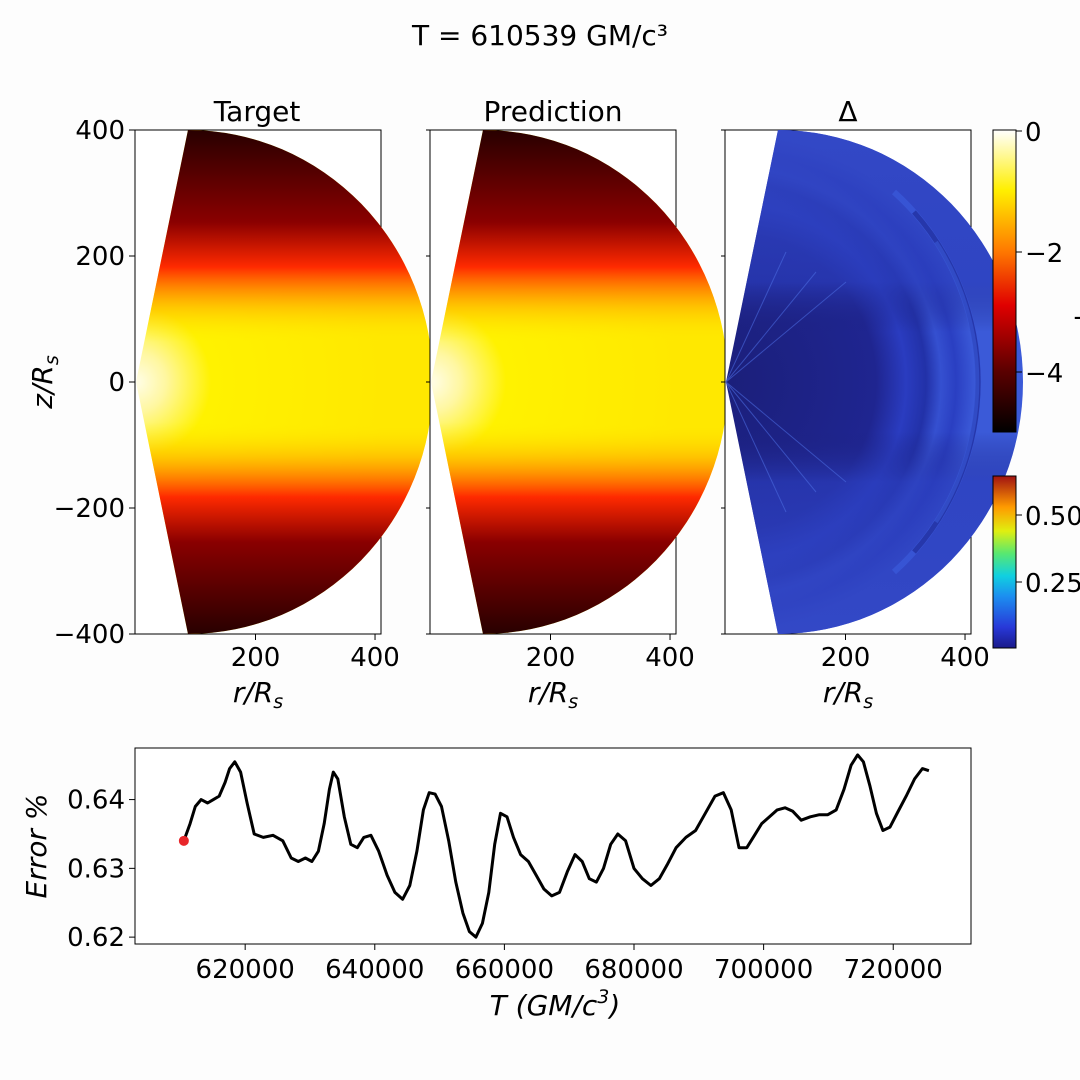  What do you see at coordinates (957, 382) in the screenshot?
I see `delta-ring` at bounding box center [957, 382].